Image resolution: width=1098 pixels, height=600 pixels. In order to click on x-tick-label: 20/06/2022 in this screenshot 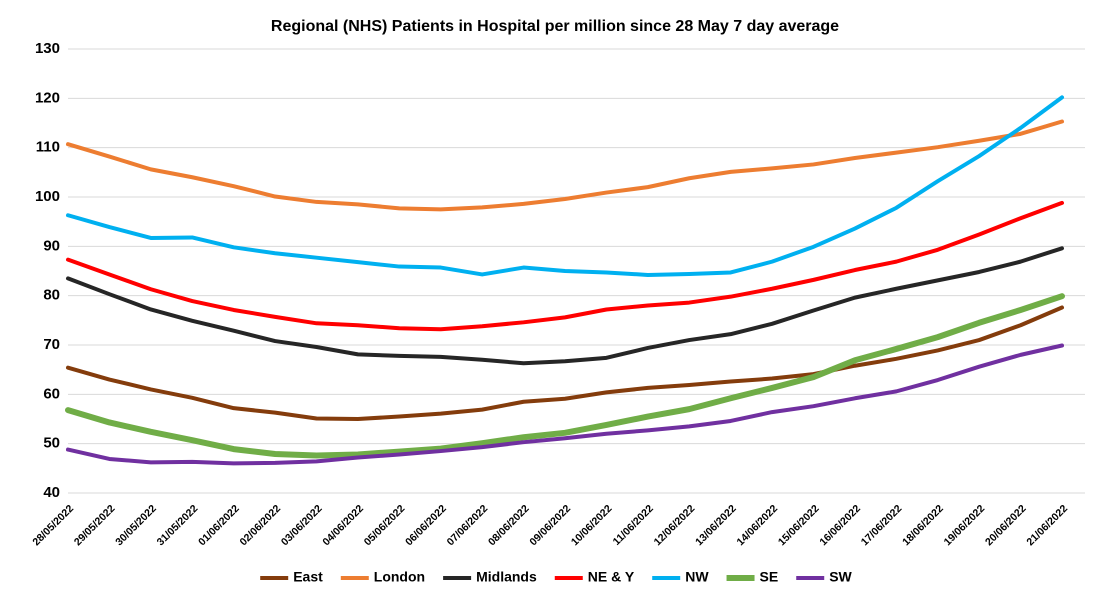, I will do `click(1006, 525)`.